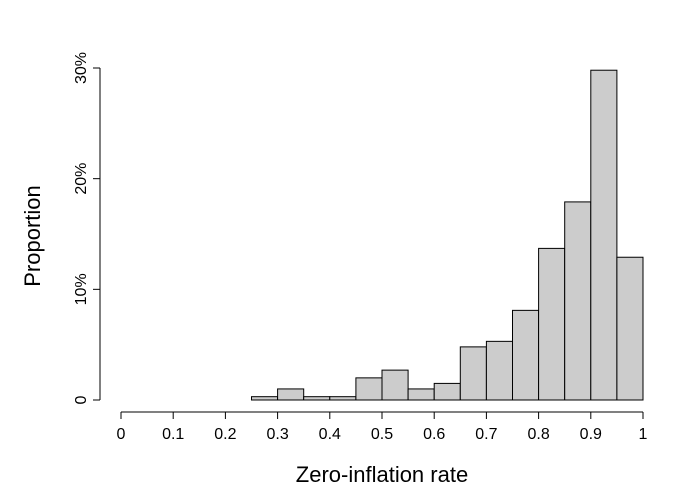 This screenshot has width=700, height=500. I want to click on y-tick-label: 20%, so click(81, 179).